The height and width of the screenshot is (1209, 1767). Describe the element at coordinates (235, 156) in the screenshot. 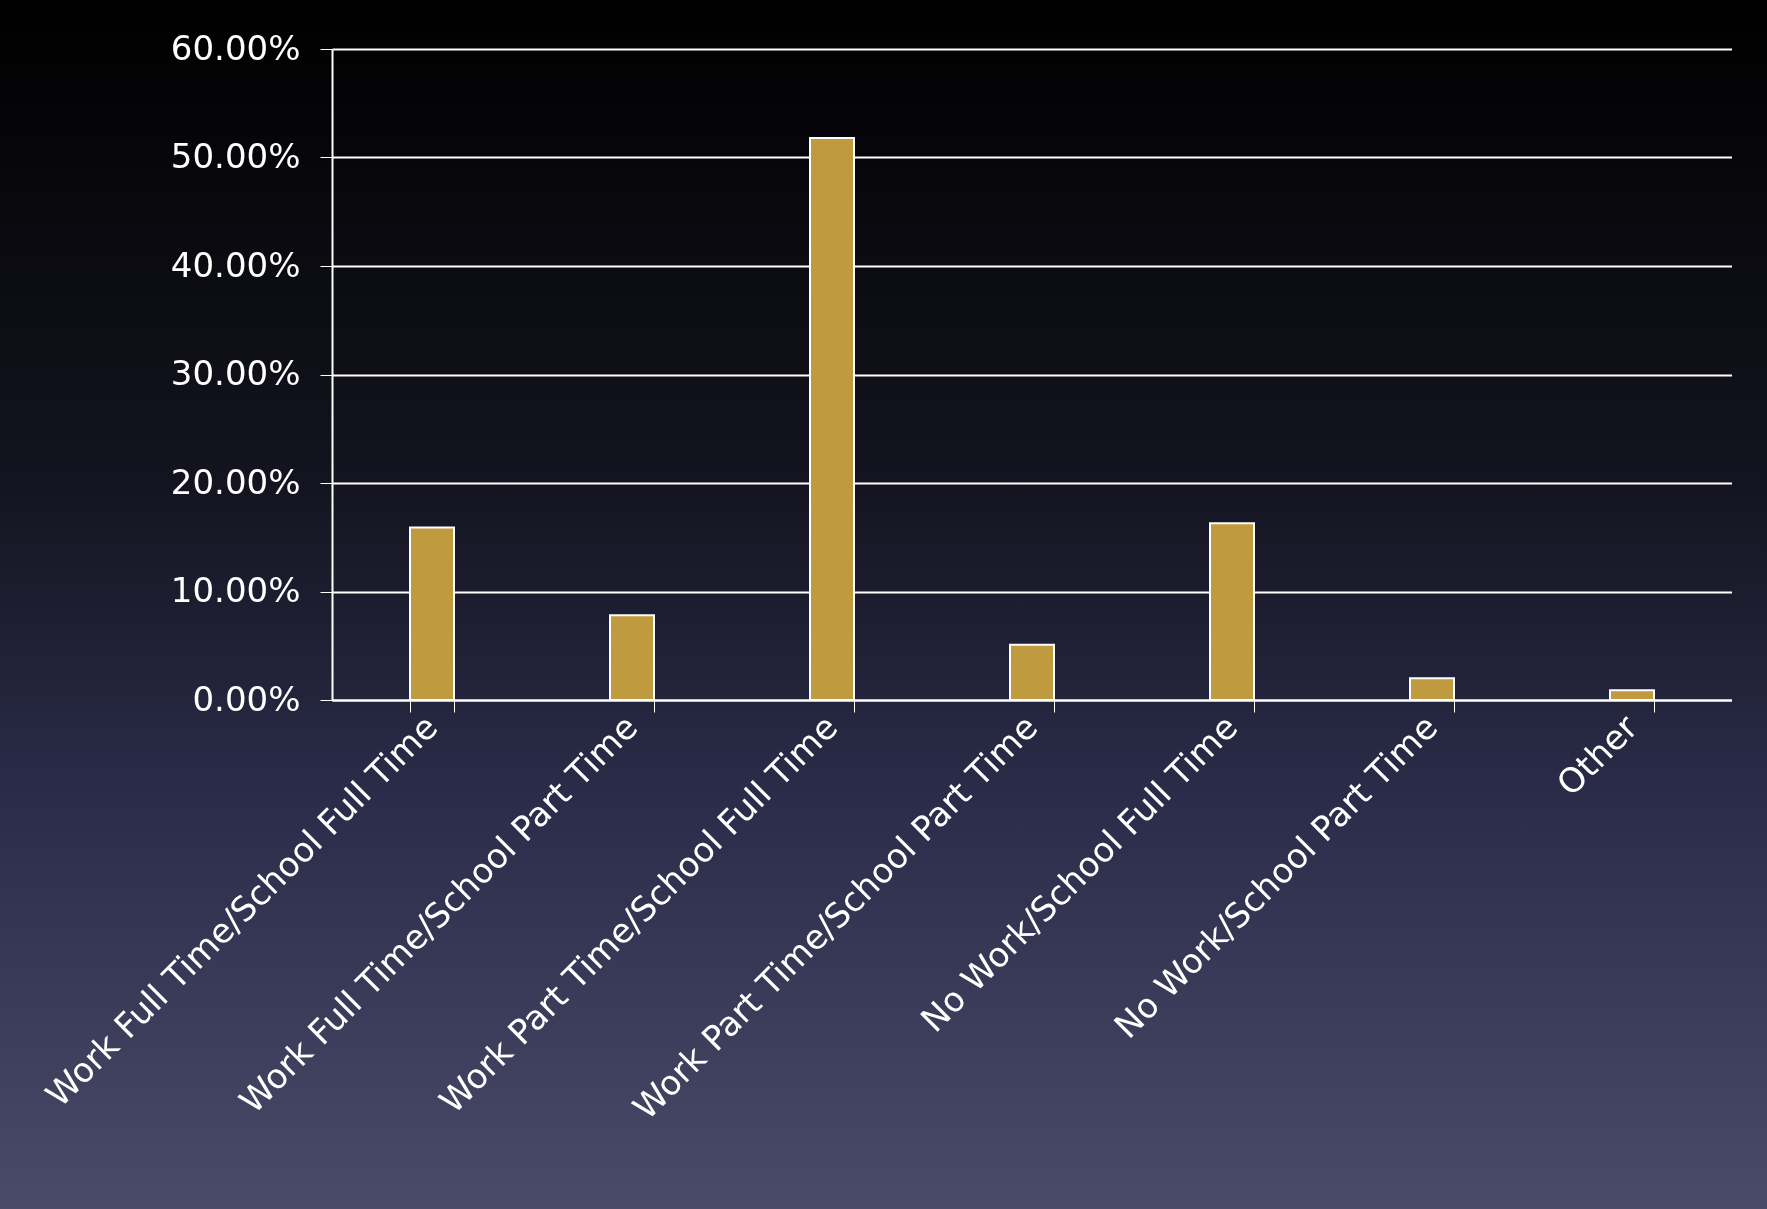

I see `y-tick-label: 50.00%` at that location.